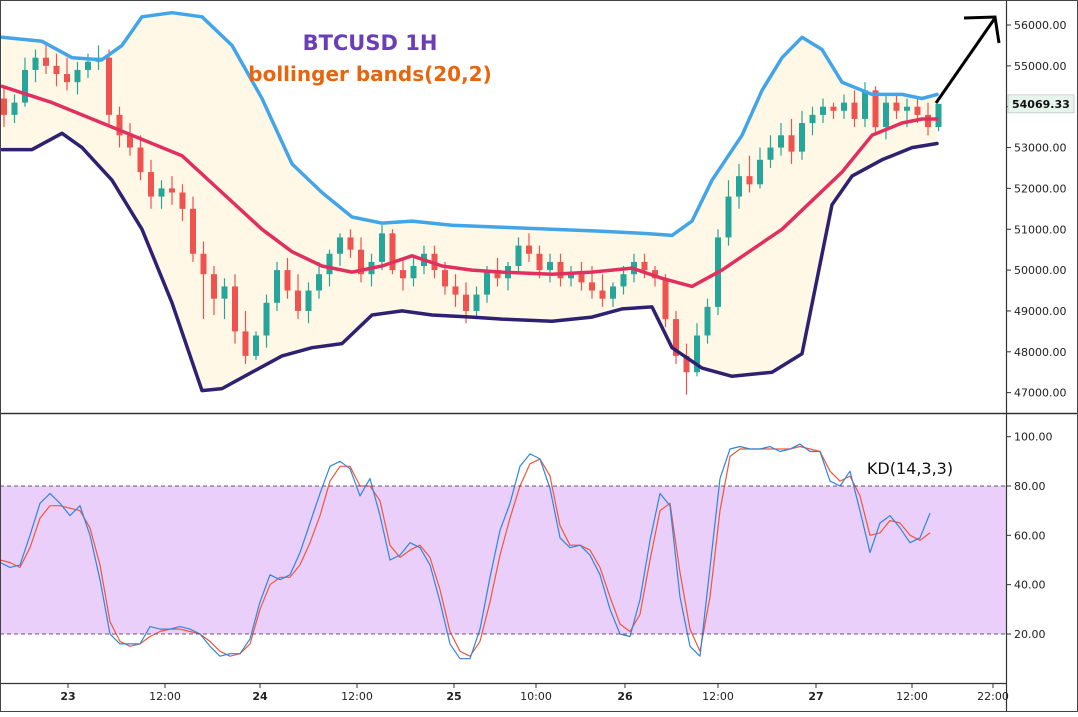 The height and width of the screenshot is (717, 1078). I want to click on kd-title: KD(14,3,3), so click(910, 468).